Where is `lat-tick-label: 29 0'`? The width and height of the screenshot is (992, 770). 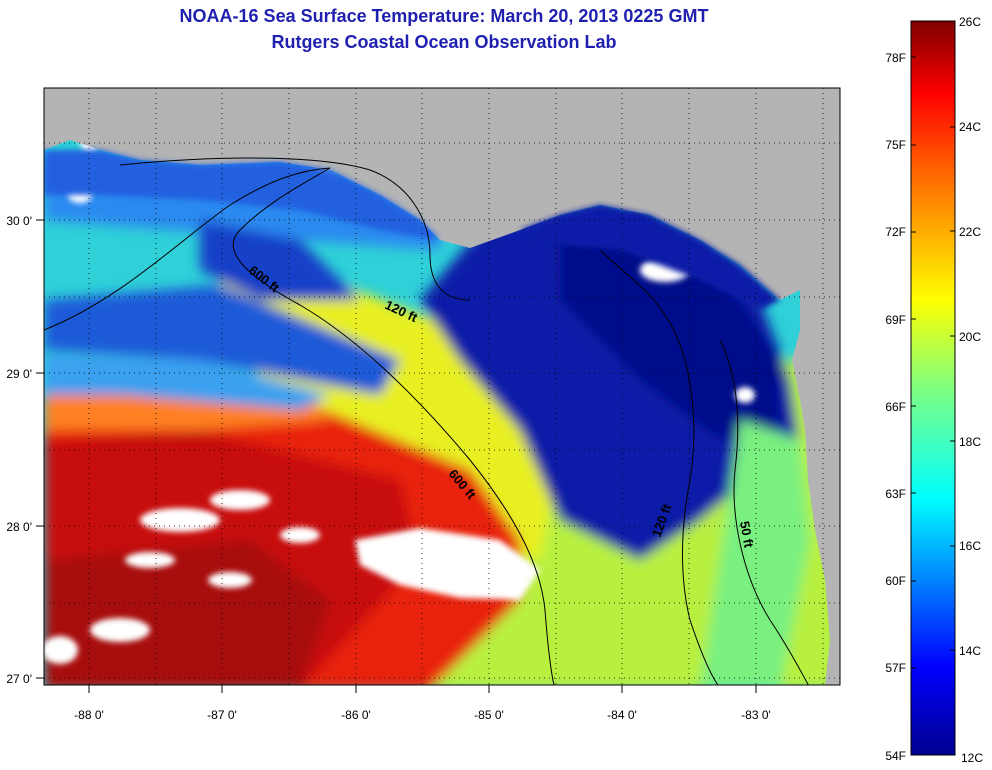
lat-tick-label: 29 0' is located at coordinates (19, 374).